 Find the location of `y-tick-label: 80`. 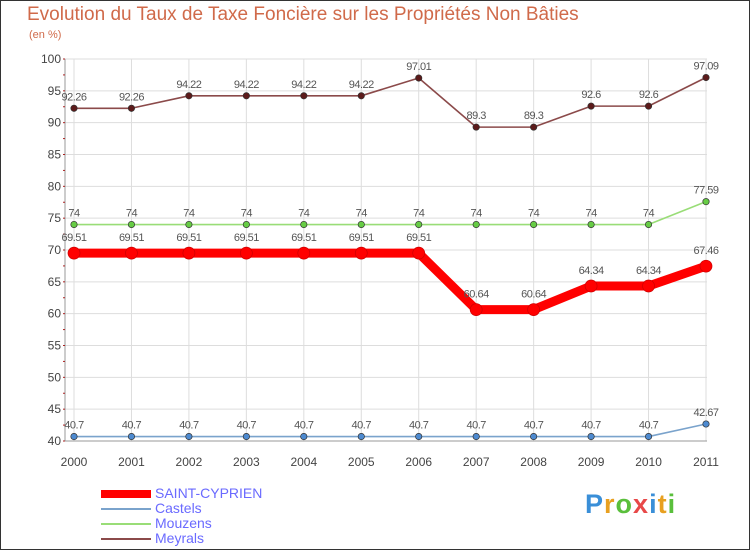

y-tick-label: 80 is located at coordinates (55, 186).